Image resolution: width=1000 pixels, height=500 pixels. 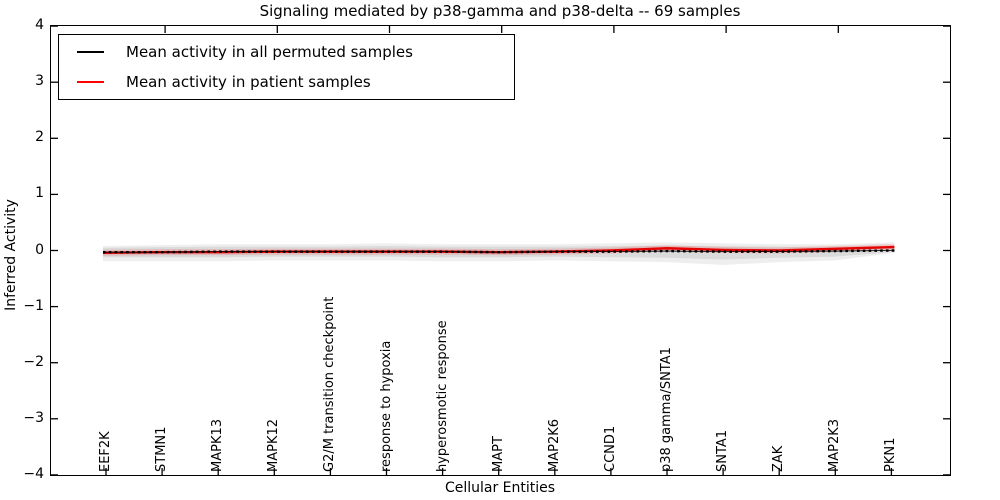 What do you see at coordinates (39, 137) in the screenshot?
I see `y-tick-label: 2` at bounding box center [39, 137].